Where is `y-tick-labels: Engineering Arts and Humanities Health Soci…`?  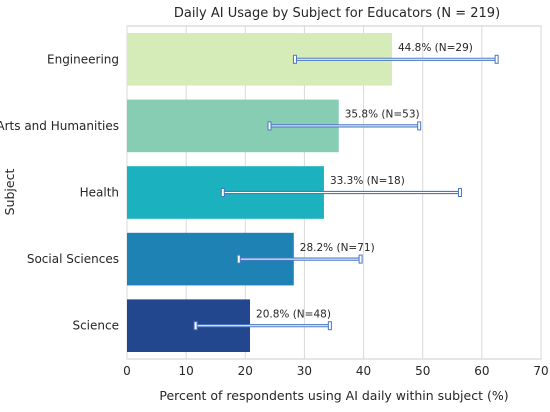 y-tick-labels: Engineering Arts and Humanities Health Soci… is located at coordinates (59, 192).